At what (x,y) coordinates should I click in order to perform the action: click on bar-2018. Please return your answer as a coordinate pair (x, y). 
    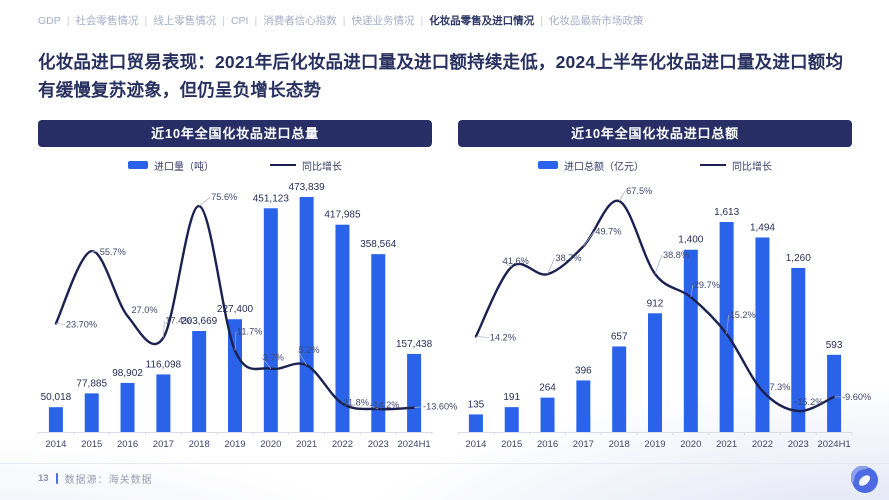
    Looking at the image, I should click on (199, 381).